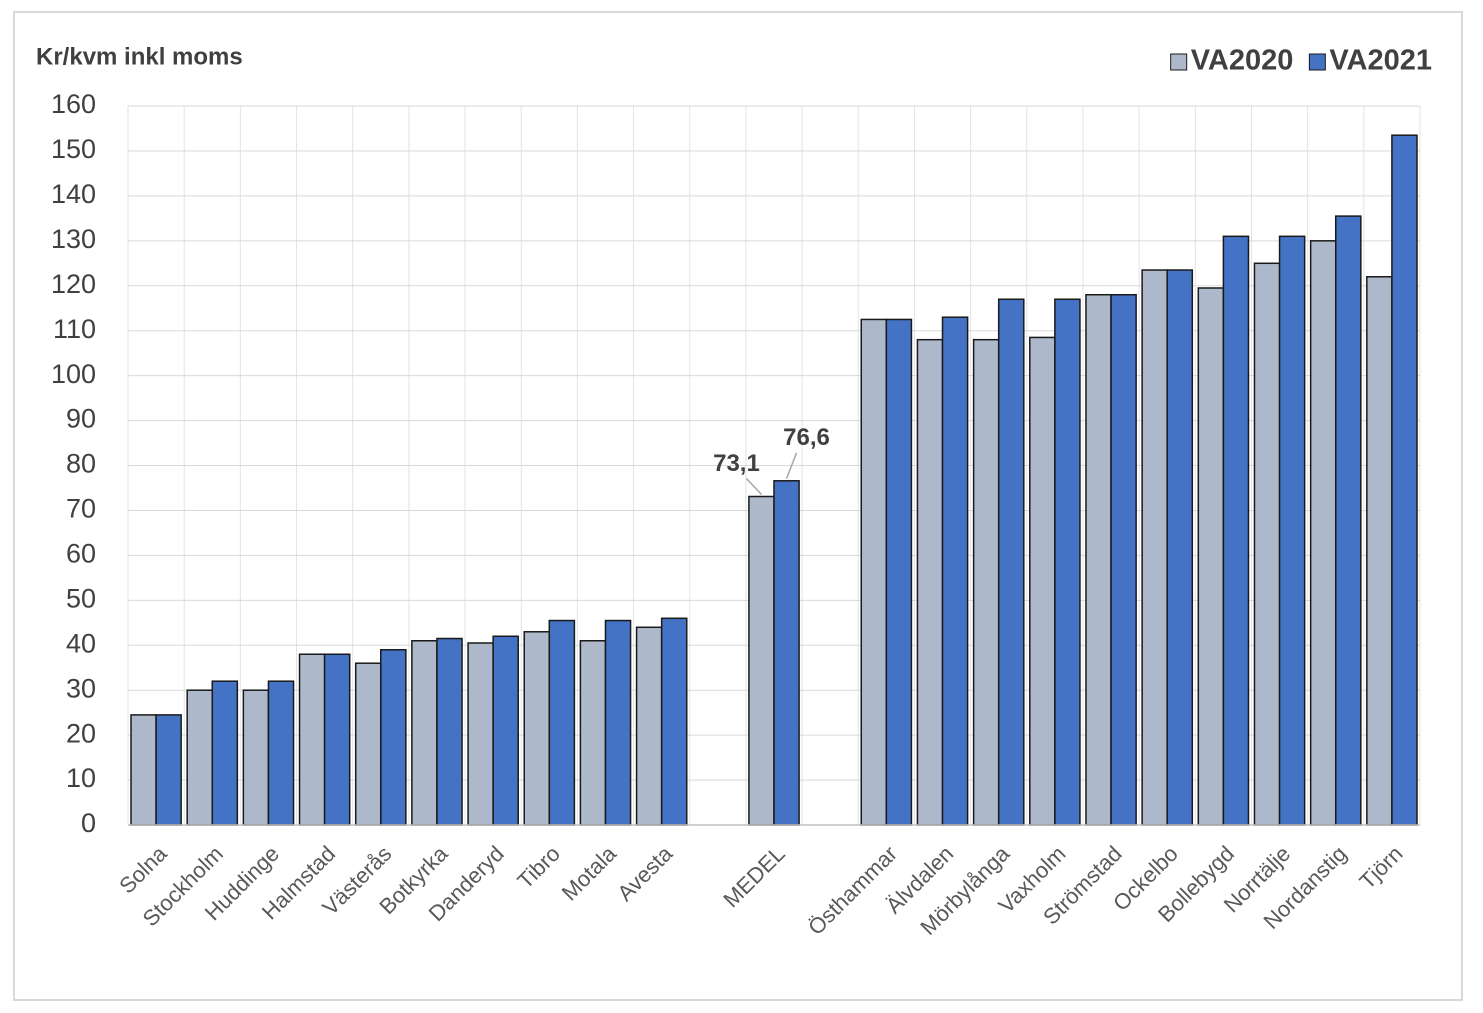 The image size is (1483, 1013). What do you see at coordinates (81, 554) in the screenshot?
I see `y-tick-label: 60` at bounding box center [81, 554].